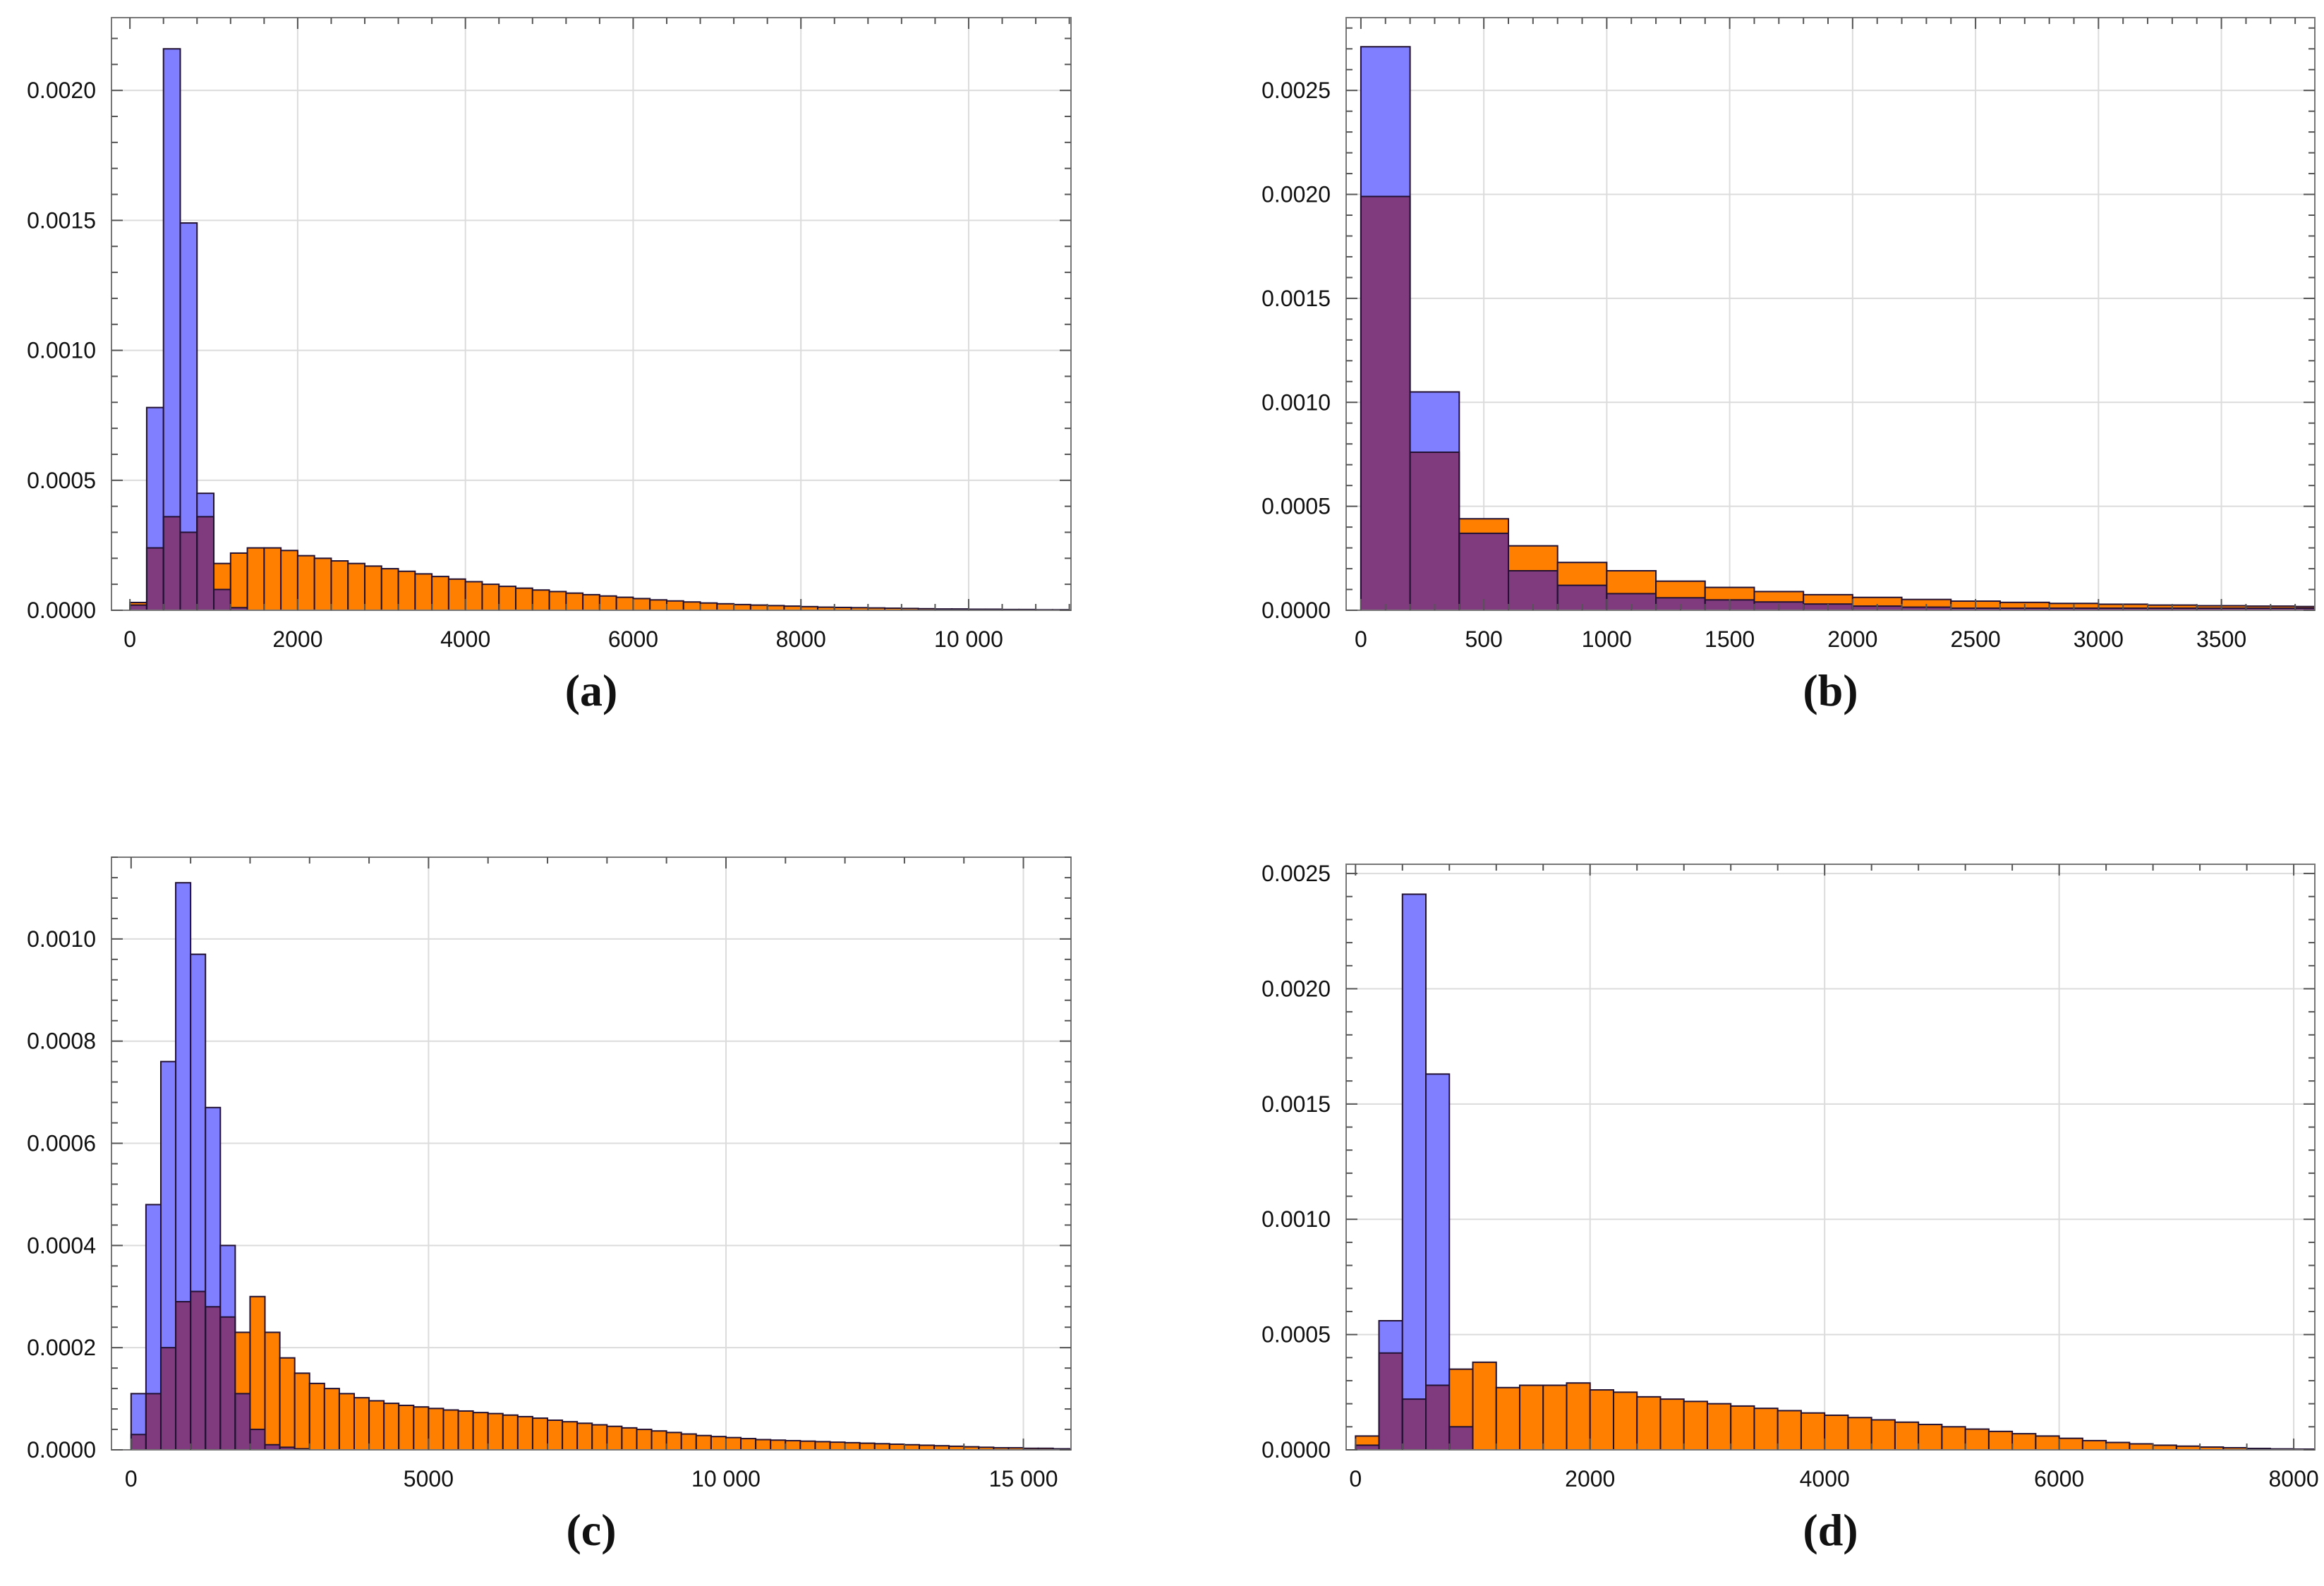  I want to click on bars-group, so click(1838, 328).